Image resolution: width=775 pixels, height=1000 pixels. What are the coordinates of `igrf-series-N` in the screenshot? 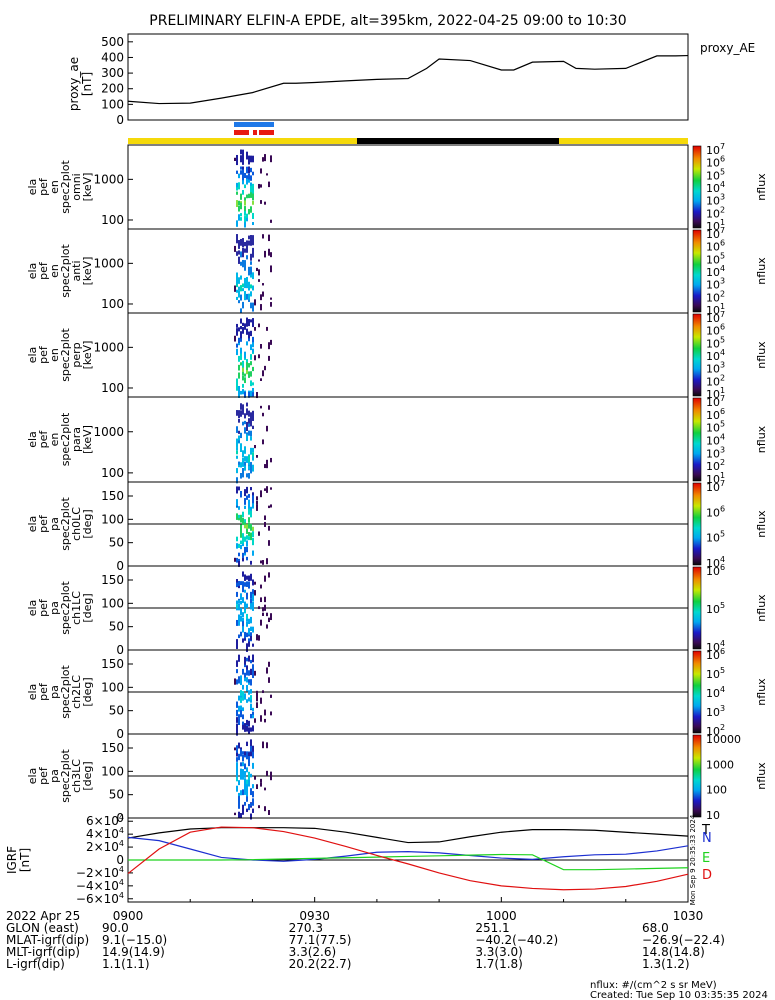 It's located at (408, 849).